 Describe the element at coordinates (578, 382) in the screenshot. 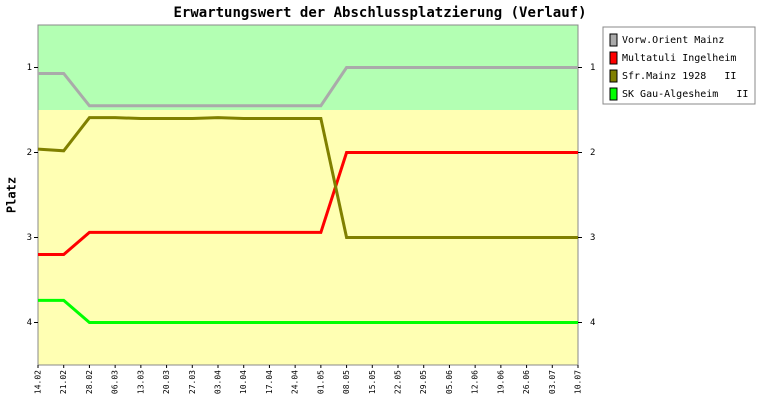

I see `x-tick-label: 10.07` at that location.